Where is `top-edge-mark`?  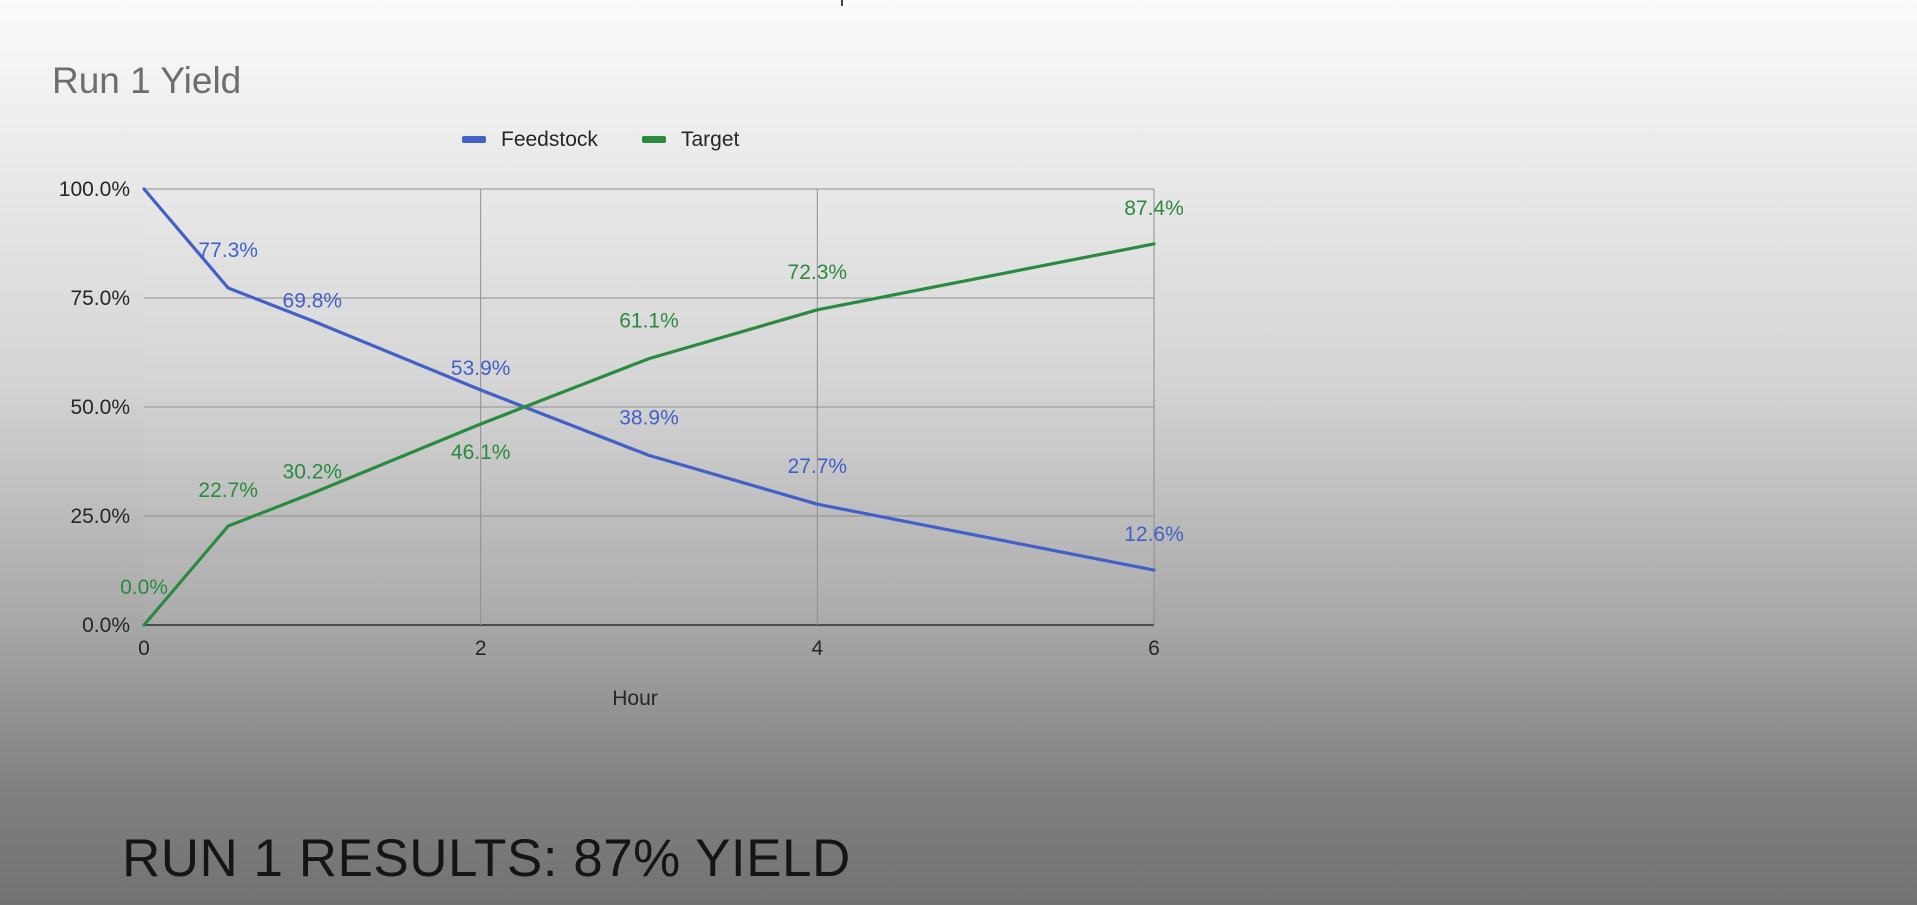
top-edge-mark is located at coordinates (842, 3).